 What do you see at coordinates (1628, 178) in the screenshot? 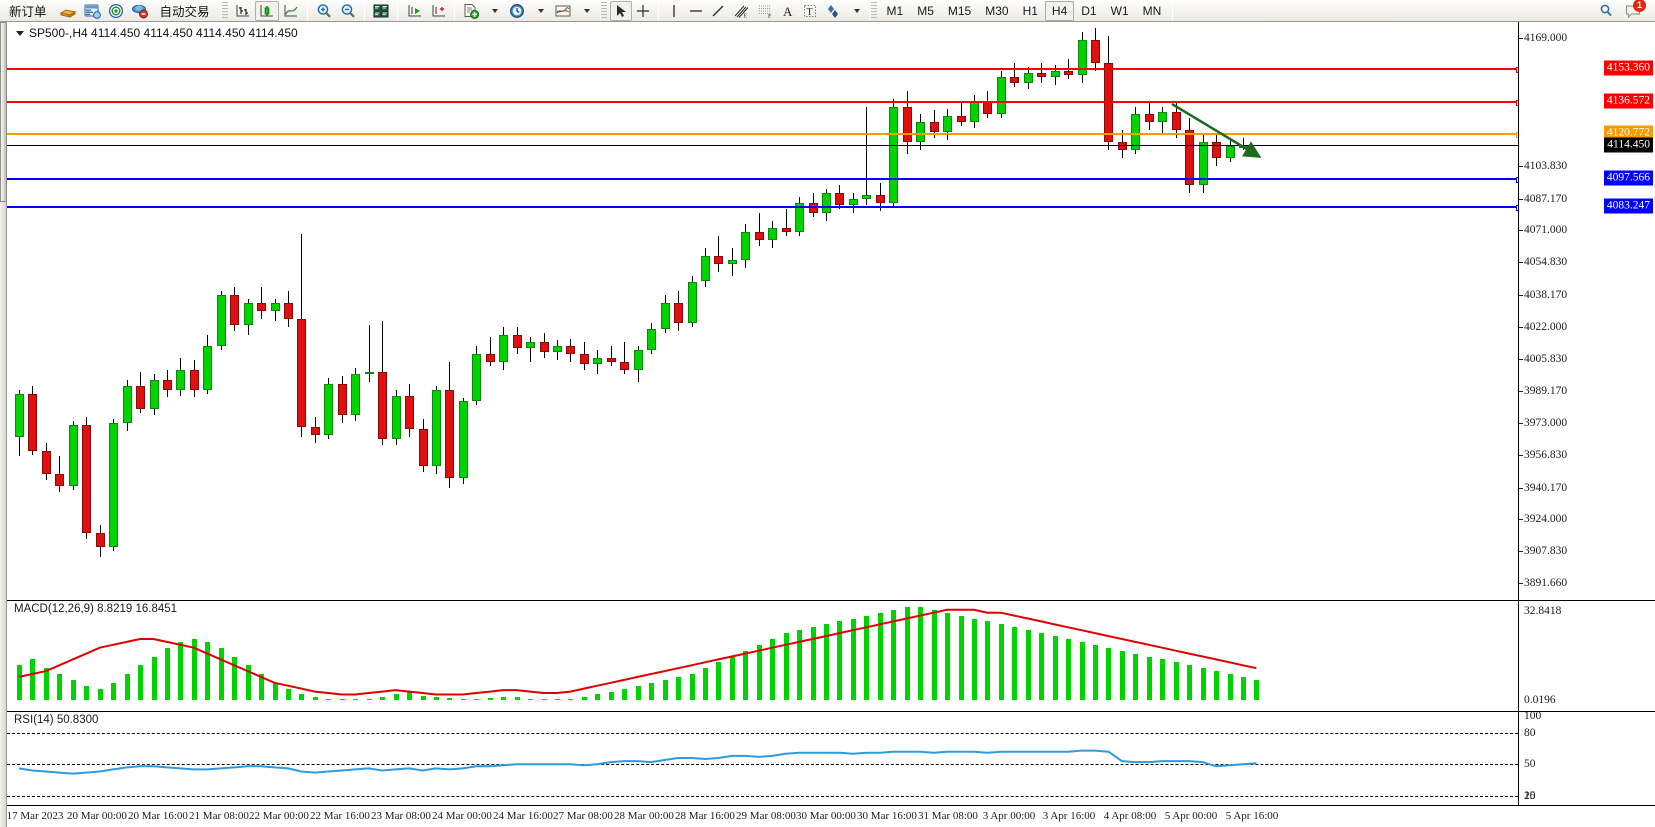
I see `price-tag-support: 4097.566` at bounding box center [1628, 178].